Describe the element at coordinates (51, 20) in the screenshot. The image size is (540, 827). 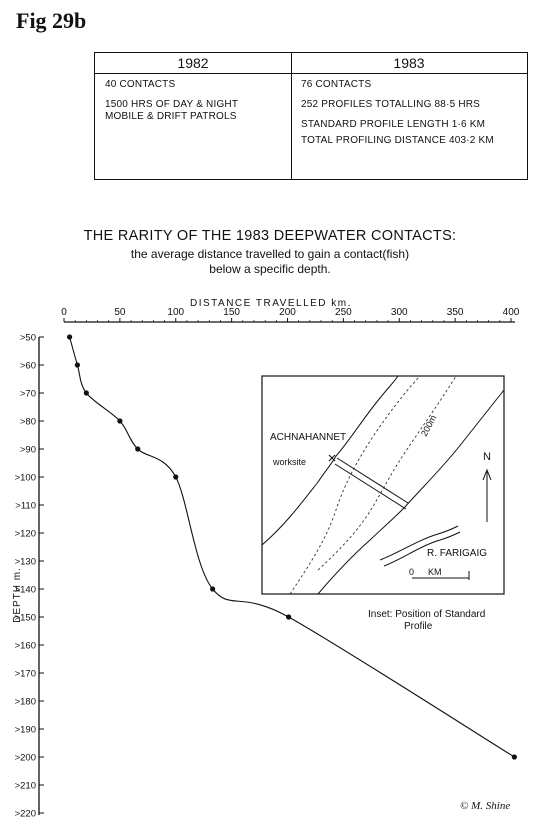
I see `figure-label: Fig 29b` at that location.